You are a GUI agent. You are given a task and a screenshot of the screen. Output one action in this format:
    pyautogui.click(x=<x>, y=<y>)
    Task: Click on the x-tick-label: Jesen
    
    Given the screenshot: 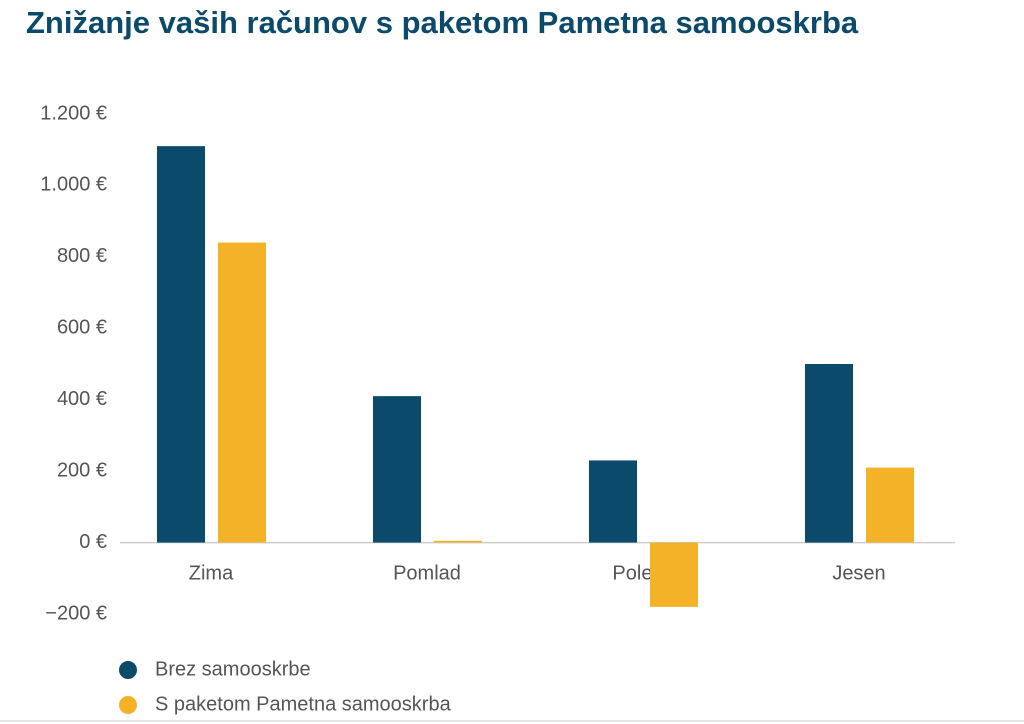 What is the action you would take?
    pyautogui.click(x=858, y=573)
    